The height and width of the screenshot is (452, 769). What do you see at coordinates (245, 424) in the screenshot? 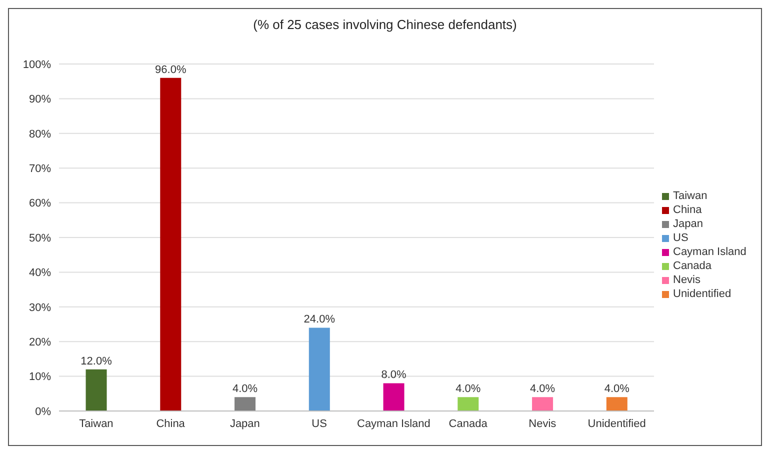
I see `x-tick-label: Japan` at bounding box center [245, 424].